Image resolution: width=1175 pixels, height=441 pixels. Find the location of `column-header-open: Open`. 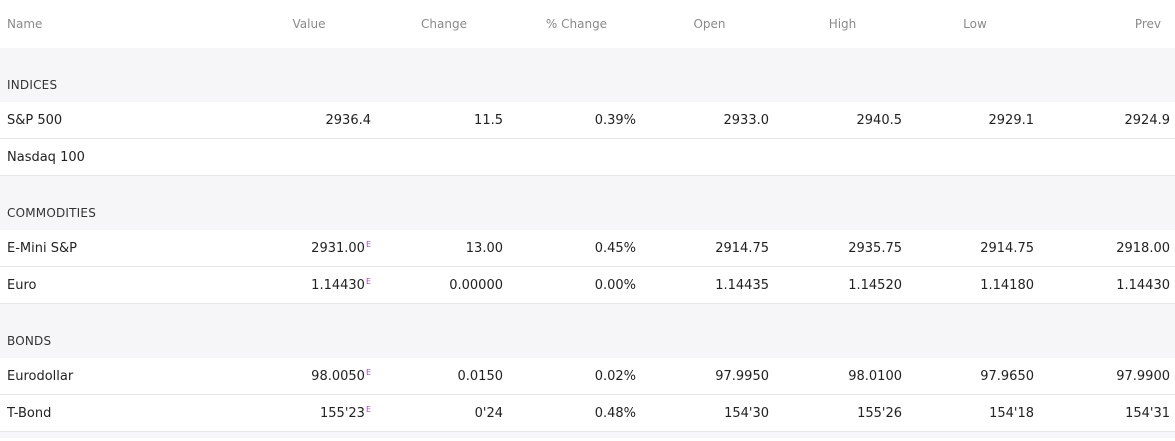

column-header-open: Open is located at coordinates (709, 24).